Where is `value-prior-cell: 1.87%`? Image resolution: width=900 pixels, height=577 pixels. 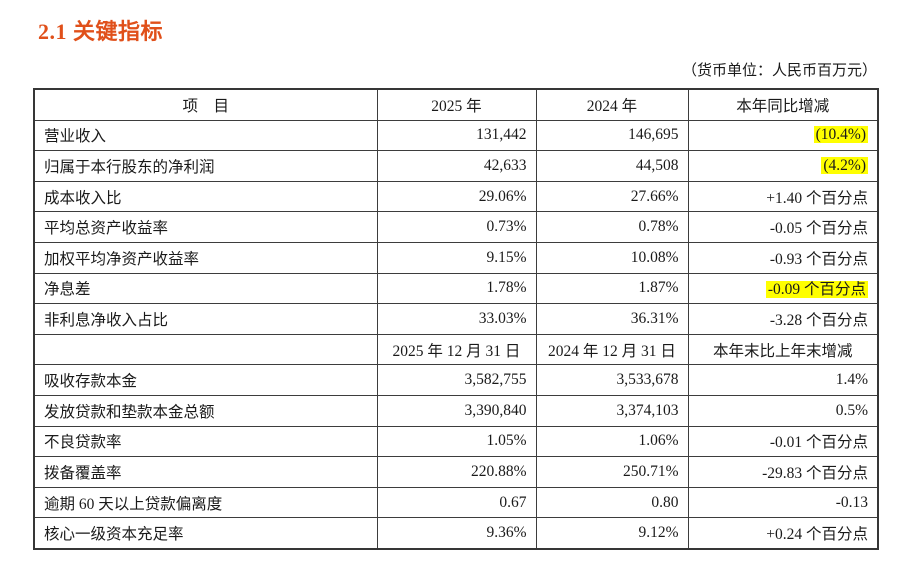
value-prior-cell: 1.87% is located at coordinates (612, 288).